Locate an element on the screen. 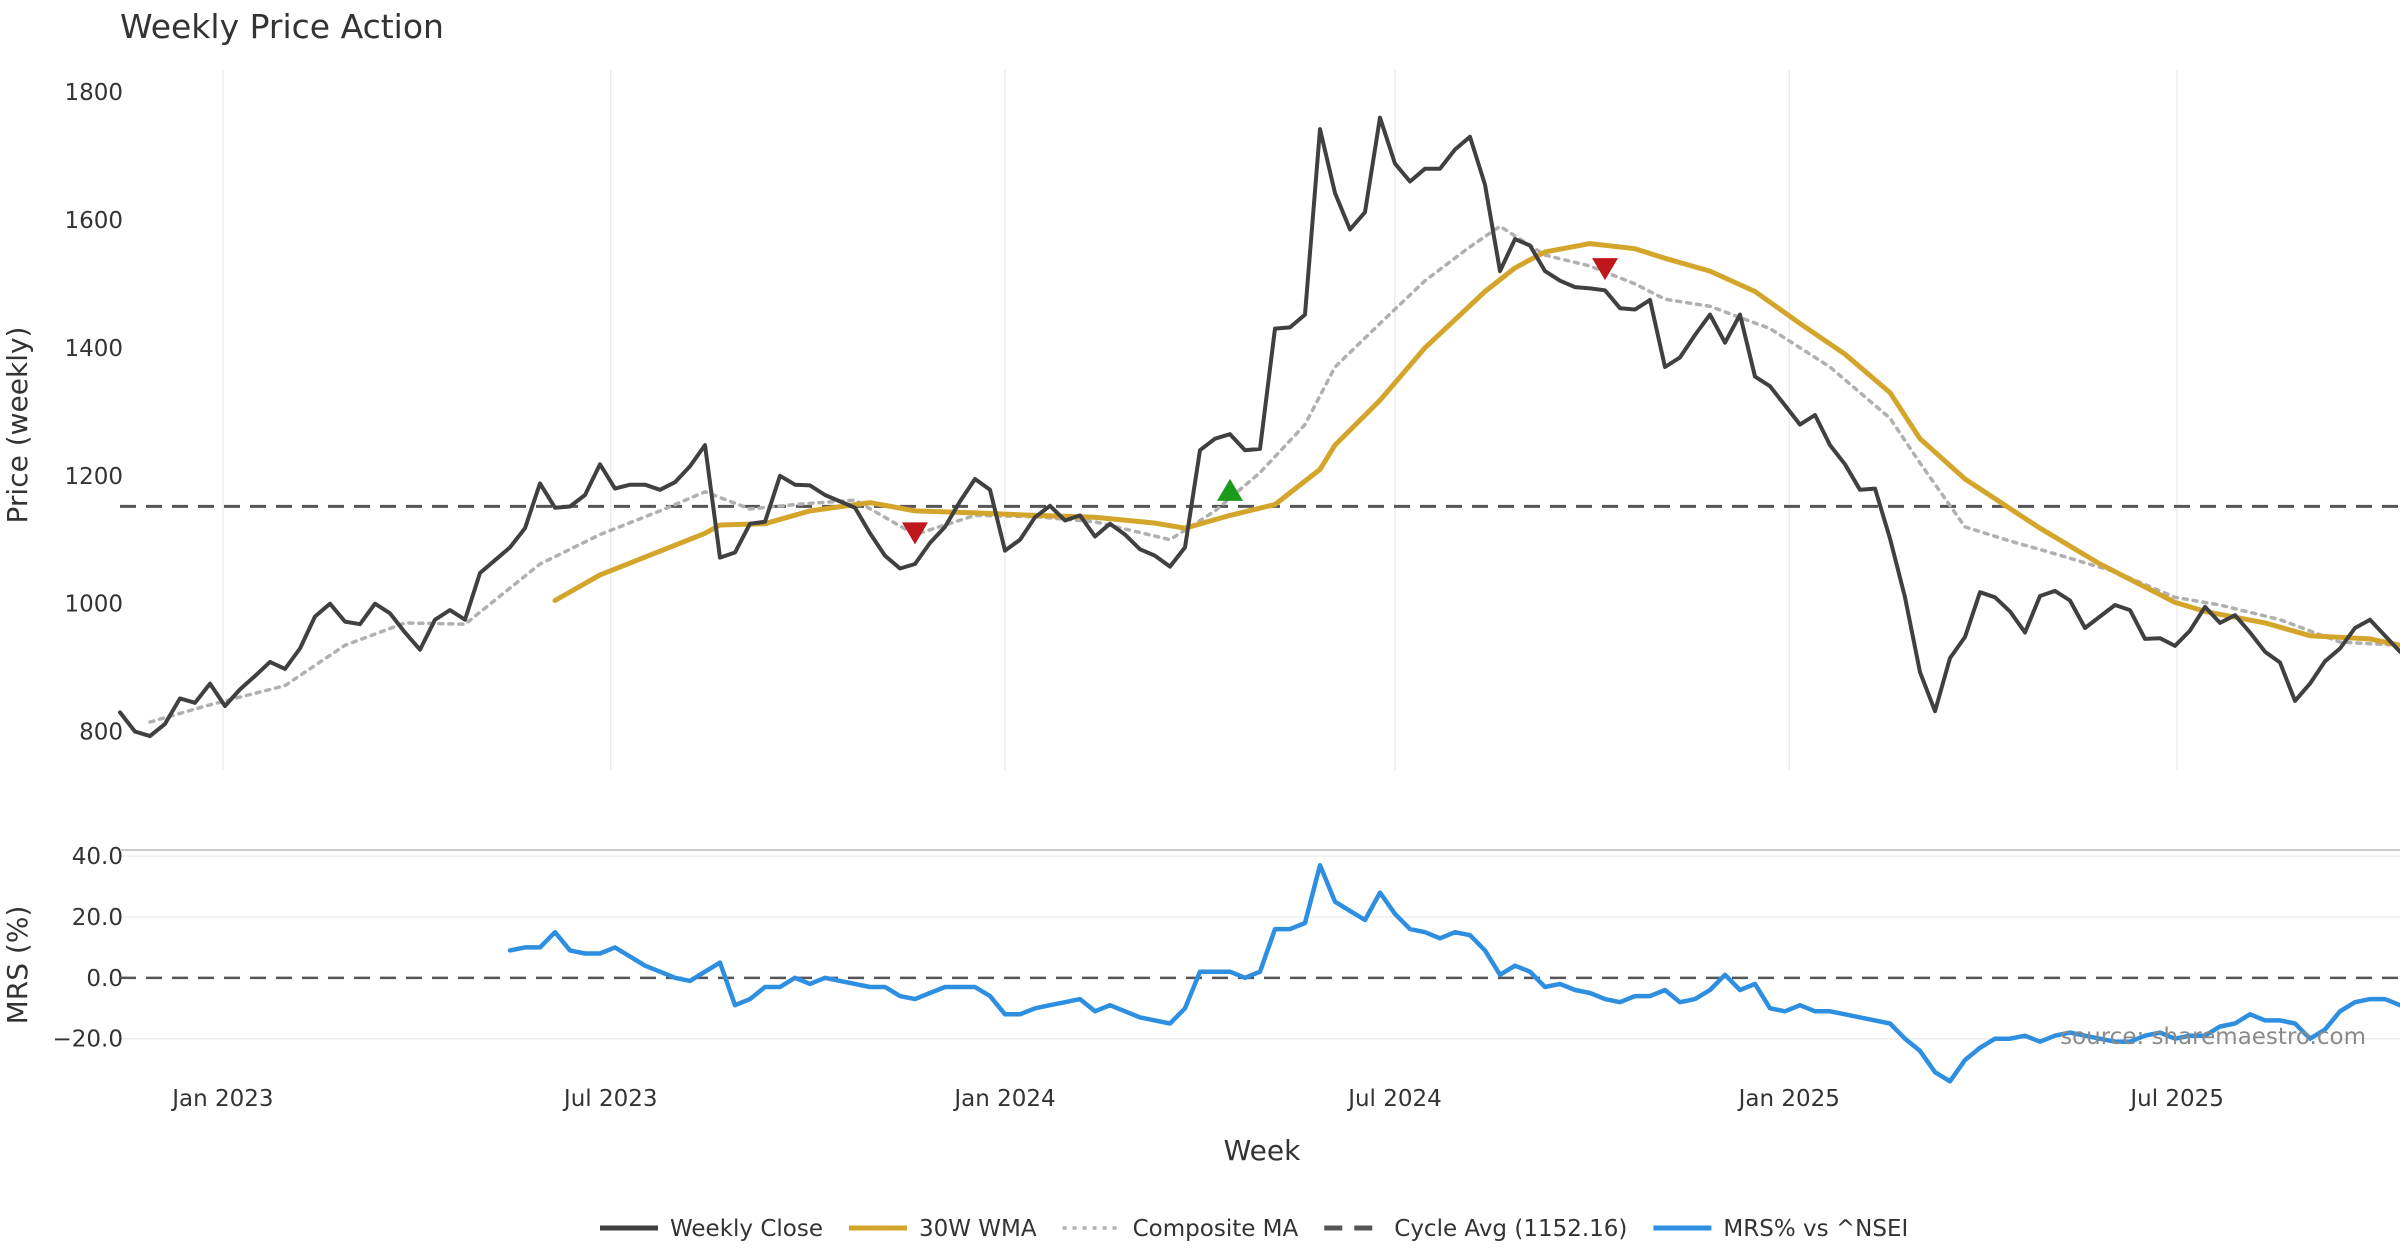  legend-item-close: Weekly Close is located at coordinates (711, 1229).